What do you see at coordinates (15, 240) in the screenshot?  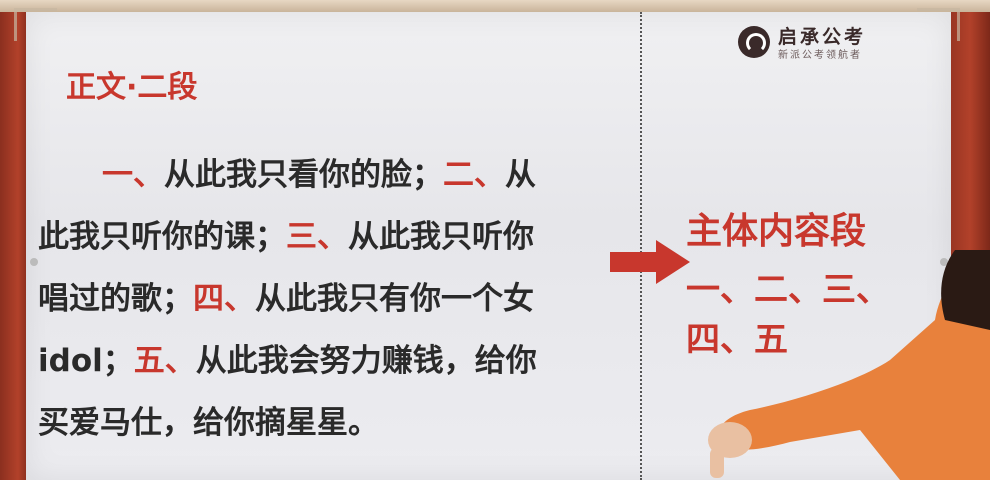 I see `left-frame` at bounding box center [15, 240].